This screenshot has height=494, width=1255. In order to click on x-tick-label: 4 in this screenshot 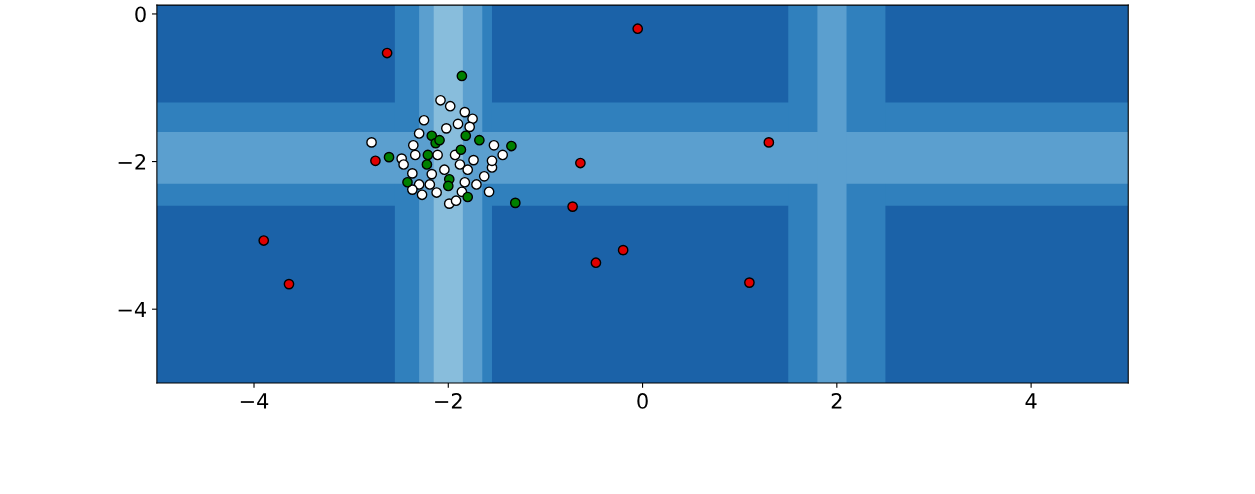, I will do `click(1031, 401)`.